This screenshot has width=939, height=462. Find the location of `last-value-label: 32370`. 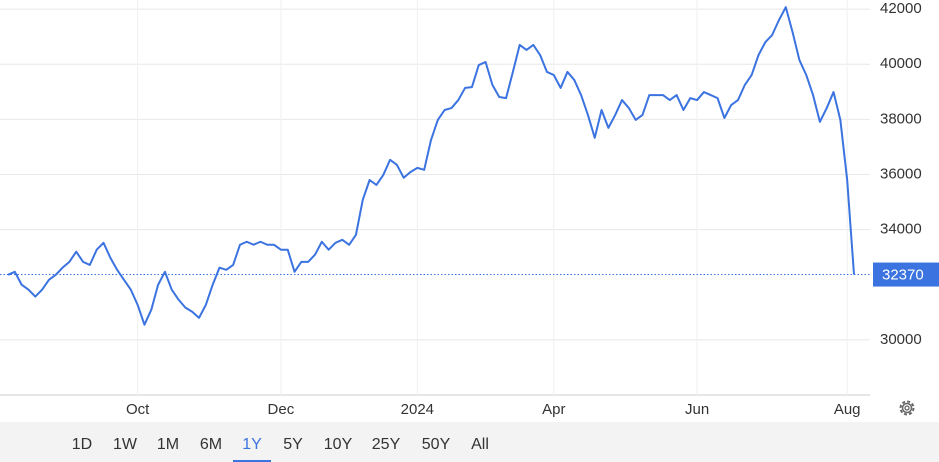

last-value-label: 32370 is located at coordinates (903, 275).